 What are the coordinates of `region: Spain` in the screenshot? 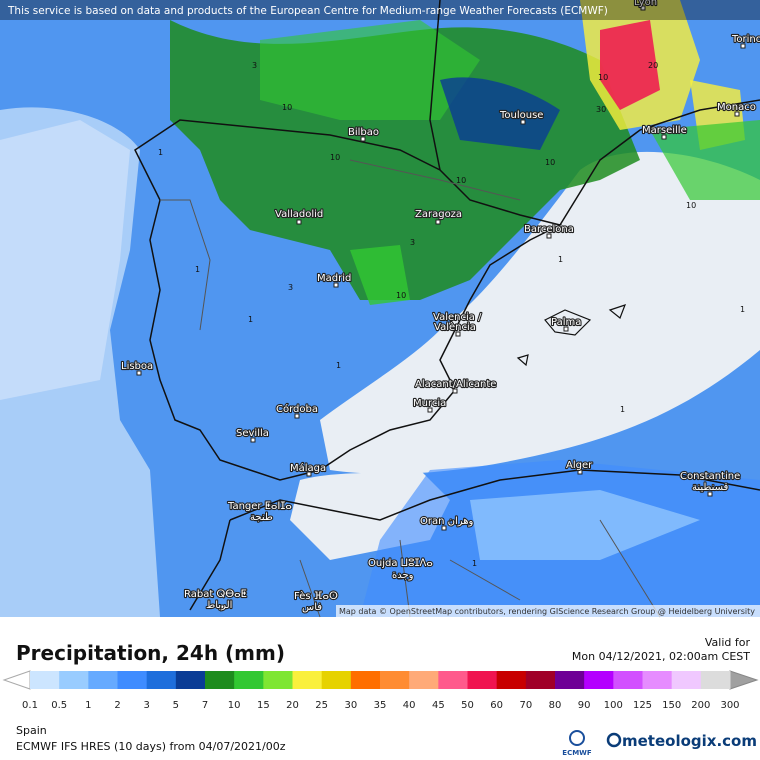 It's located at (31, 730).